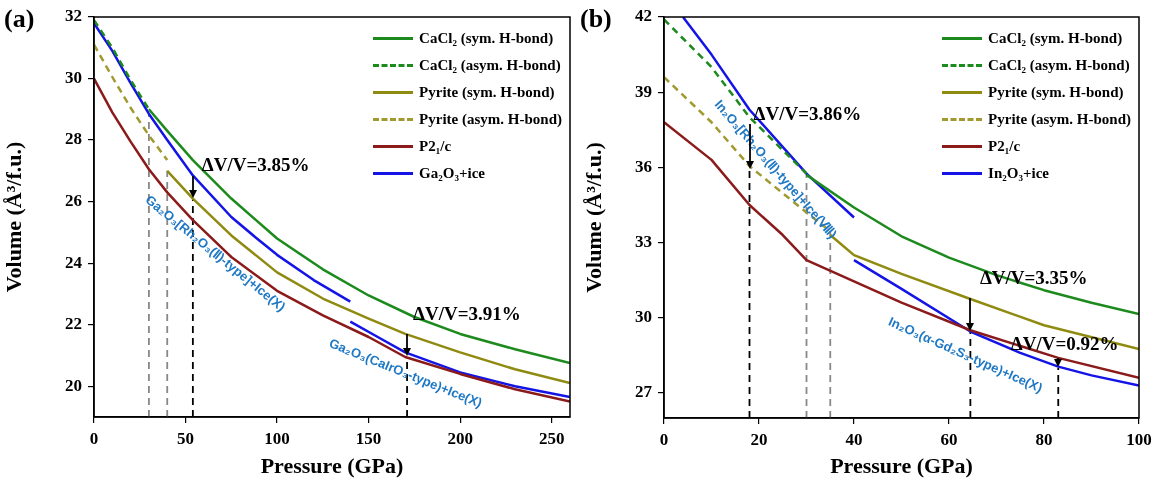 The width and height of the screenshot is (1160, 485). Describe the element at coordinates (643, 241) in the screenshot. I see `y-tick-label: 33` at that location.